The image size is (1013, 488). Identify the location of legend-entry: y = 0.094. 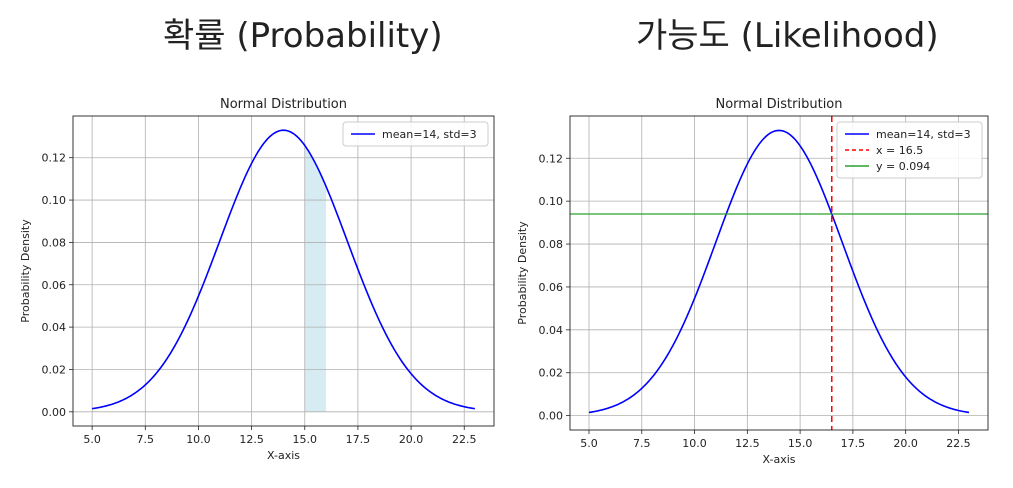
(903, 166).